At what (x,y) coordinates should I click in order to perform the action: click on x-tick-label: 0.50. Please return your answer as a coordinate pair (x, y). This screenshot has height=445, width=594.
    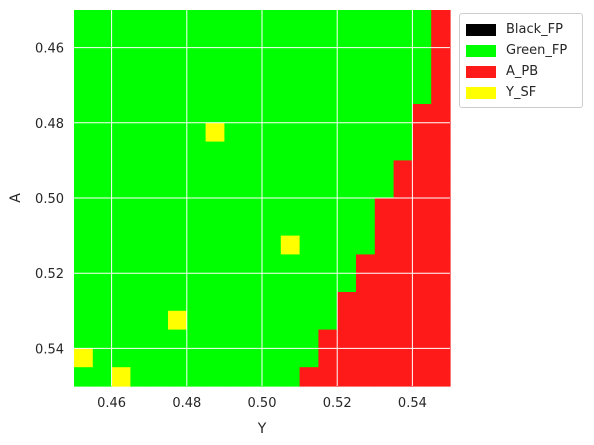
    Looking at the image, I should click on (262, 403).